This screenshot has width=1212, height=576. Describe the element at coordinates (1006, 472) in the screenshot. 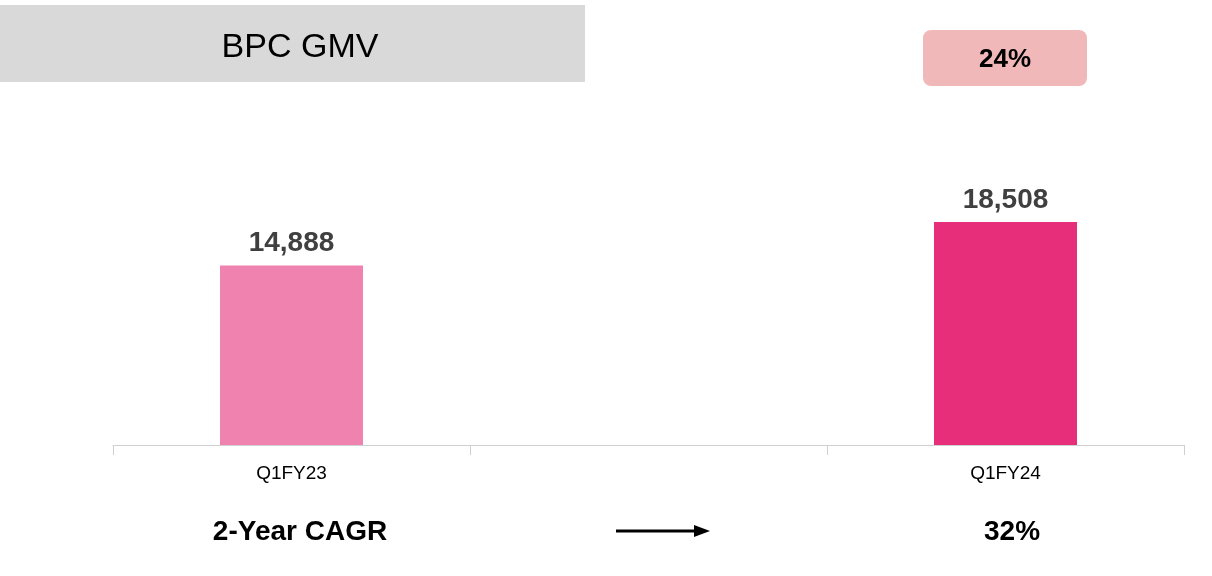

I see `x-tick-label: Q1FY24` at that location.